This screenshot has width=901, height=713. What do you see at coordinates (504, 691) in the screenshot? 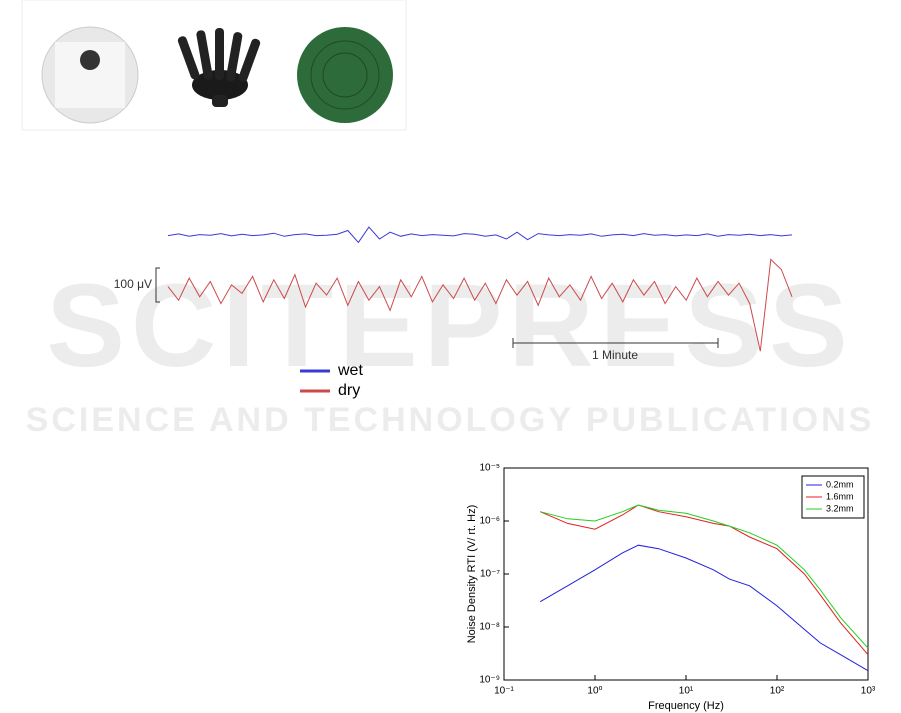
I see `x-tick-label: 10⁻¹` at bounding box center [504, 691].